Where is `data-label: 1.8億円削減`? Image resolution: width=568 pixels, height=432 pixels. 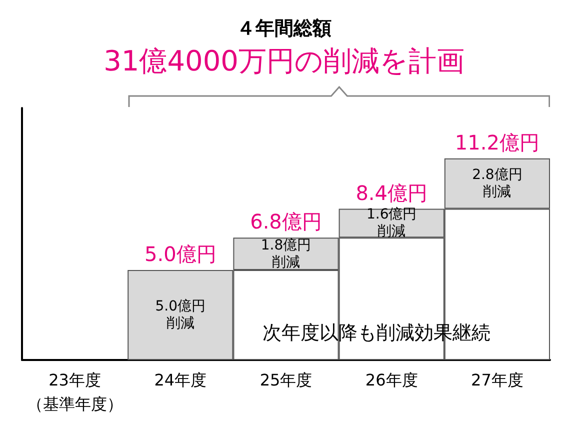 data-label: 1.8億円削減 is located at coordinates (286, 253).